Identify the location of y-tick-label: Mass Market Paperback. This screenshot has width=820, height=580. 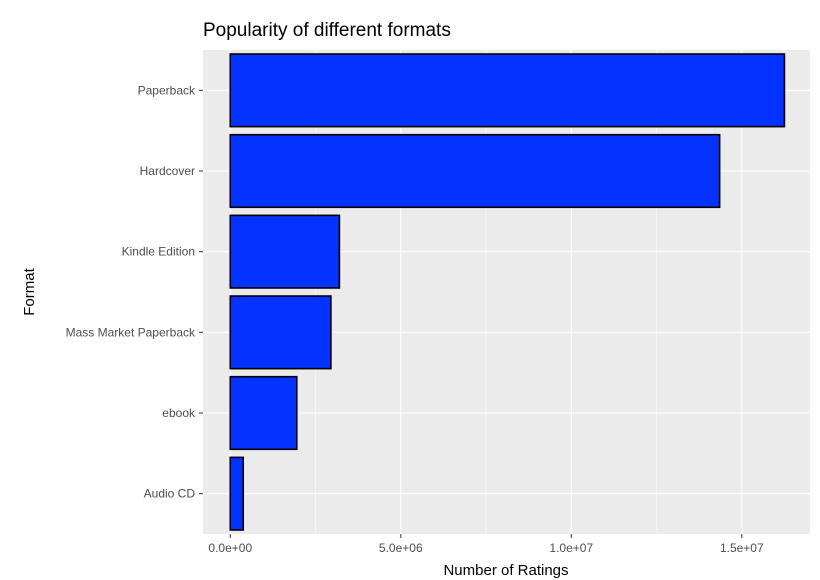
(131, 332).